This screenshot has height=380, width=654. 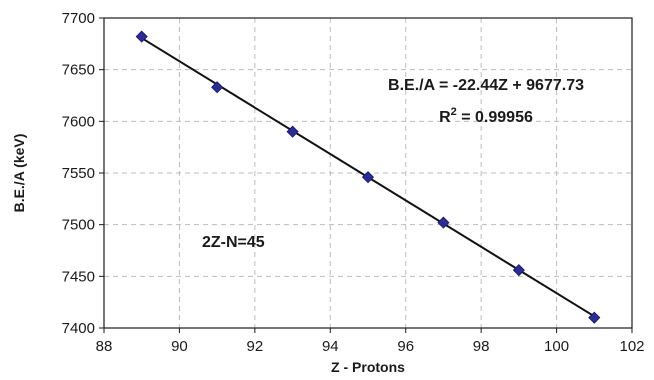 I want to click on y-axis-title: B.E./A (keV), so click(x=19, y=173).